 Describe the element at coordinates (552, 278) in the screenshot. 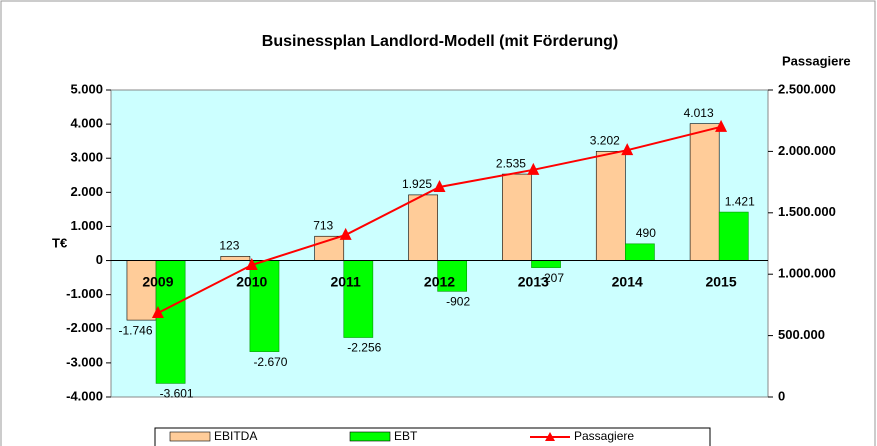

I see `data-label: -207` at that location.